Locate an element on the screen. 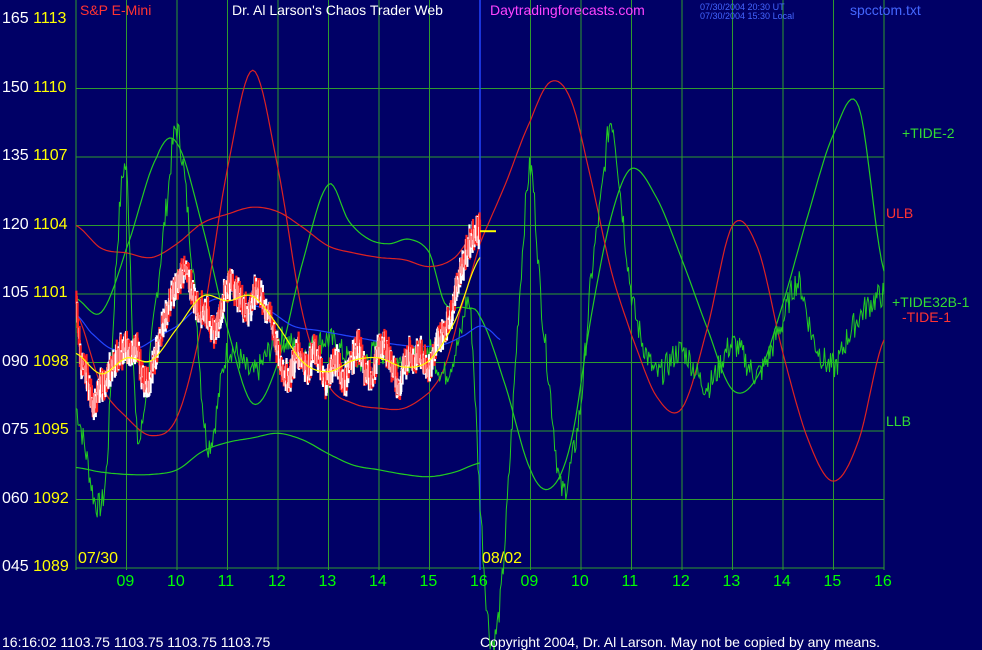 Image resolution: width=982 pixels, height=650 pixels. y-tick-left: 120 is located at coordinates (15, 224).